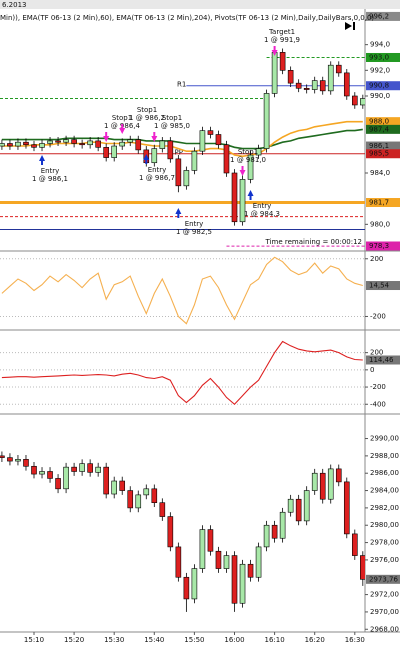 The width and height of the screenshot is (400, 646). I want to click on x-tick-label: 16:30, so click(355, 640).